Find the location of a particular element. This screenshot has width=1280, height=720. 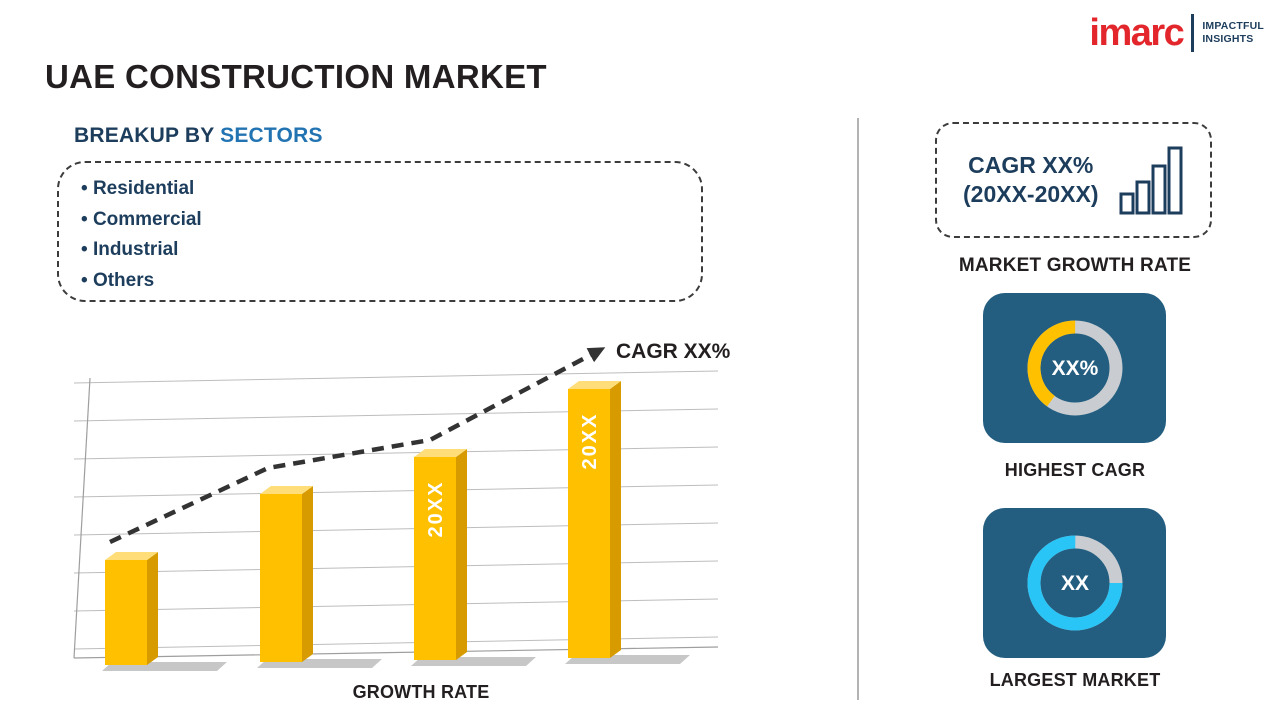

highest-cagr-label: HIGHEST CAGR is located at coordinates (1075, 470).